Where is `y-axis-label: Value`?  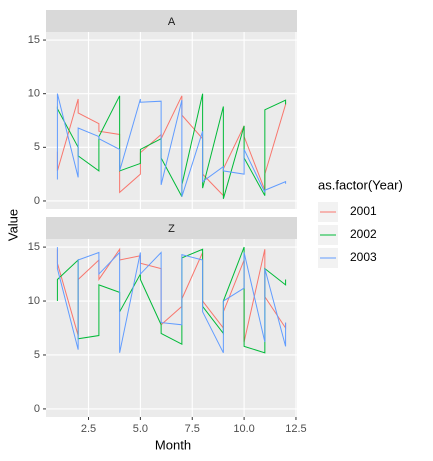 y-axis-label: Value is located at coordinates (12, 225).